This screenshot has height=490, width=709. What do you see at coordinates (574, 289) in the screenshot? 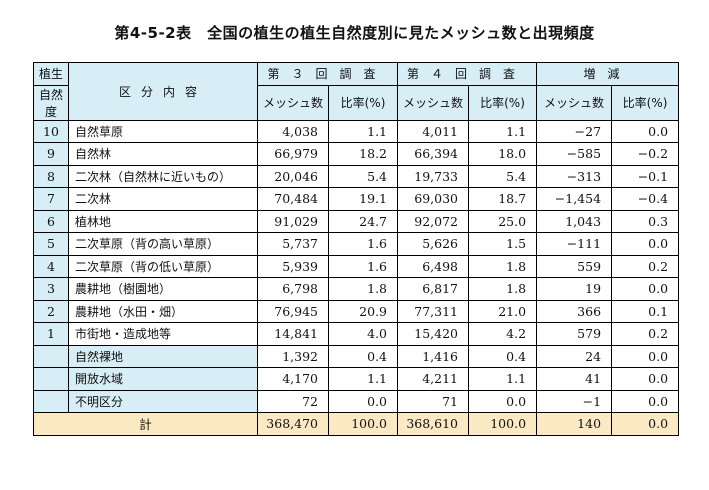
I see `mesh-change-cell: 19` at bounding box center [574, 289].